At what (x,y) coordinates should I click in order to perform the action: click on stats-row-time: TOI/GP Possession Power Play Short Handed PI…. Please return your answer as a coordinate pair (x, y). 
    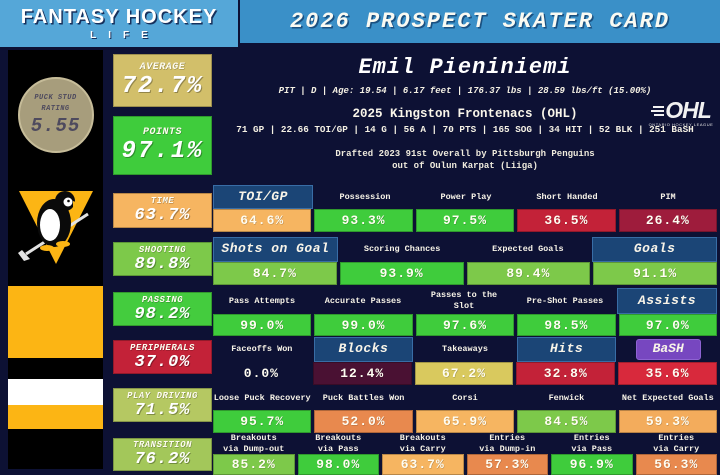
    Looking at the image, I should click on (465, 208).